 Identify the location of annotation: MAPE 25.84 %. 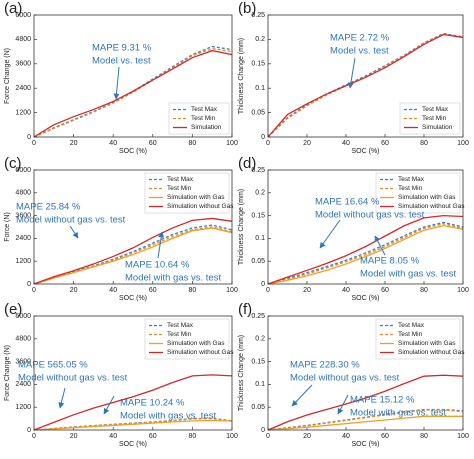
(48, 207).